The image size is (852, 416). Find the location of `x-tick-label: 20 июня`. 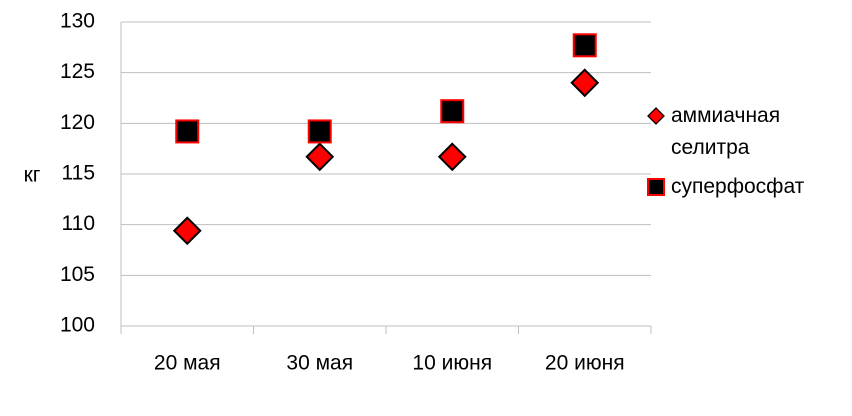

x-tick-label: 20 июня is located at coordinates (585, 363).